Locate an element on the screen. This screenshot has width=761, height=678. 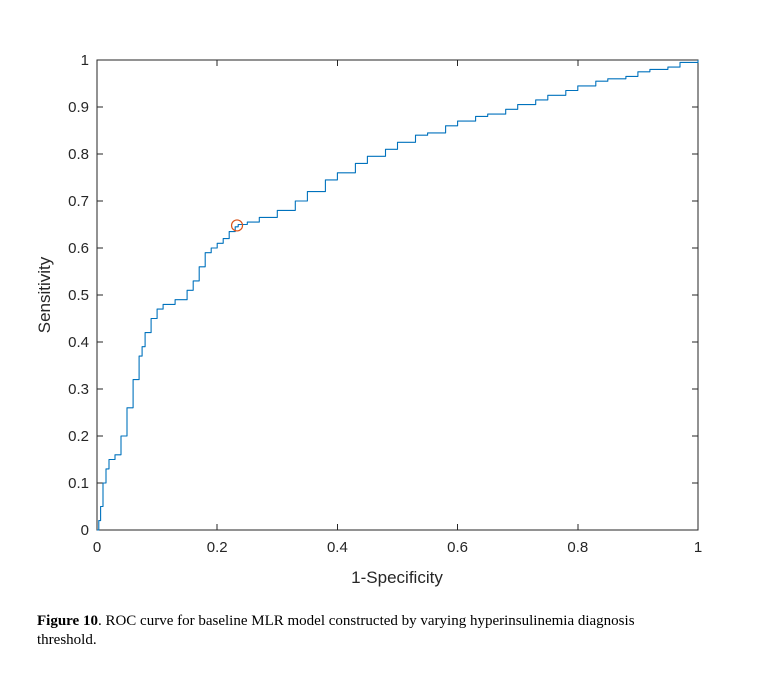
y-tick-label: 0.4 is located at coordinates (78, 342).